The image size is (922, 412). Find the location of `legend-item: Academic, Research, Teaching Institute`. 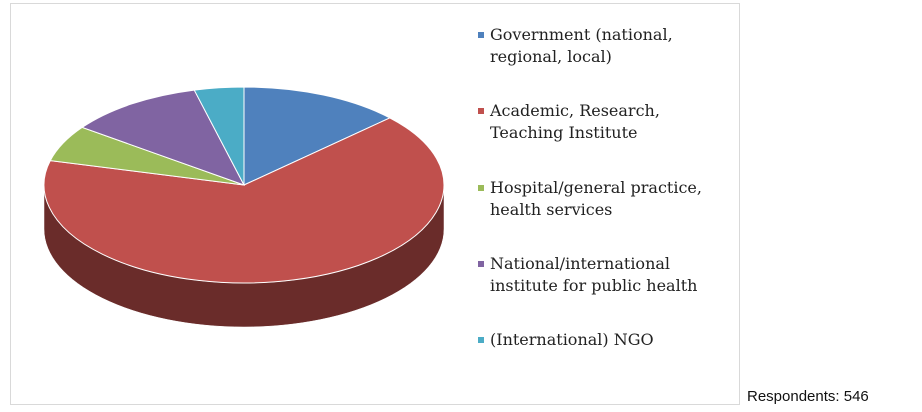

legend-item: Academic, Research, Teaching Institute is located at coordinates (603, 122).